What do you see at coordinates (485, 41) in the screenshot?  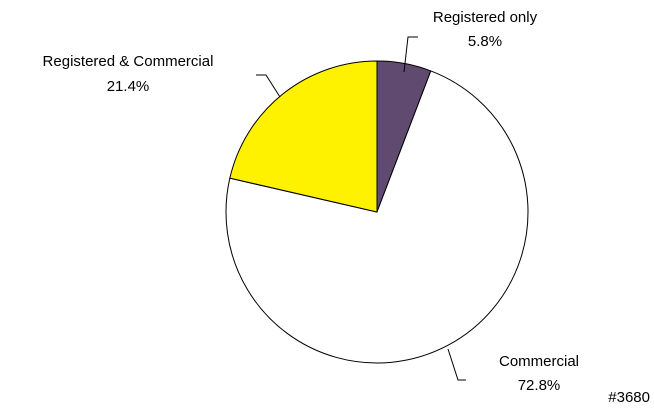 I see `slice-value-registered-only: 5.8%` at bounding box center [485, 41].